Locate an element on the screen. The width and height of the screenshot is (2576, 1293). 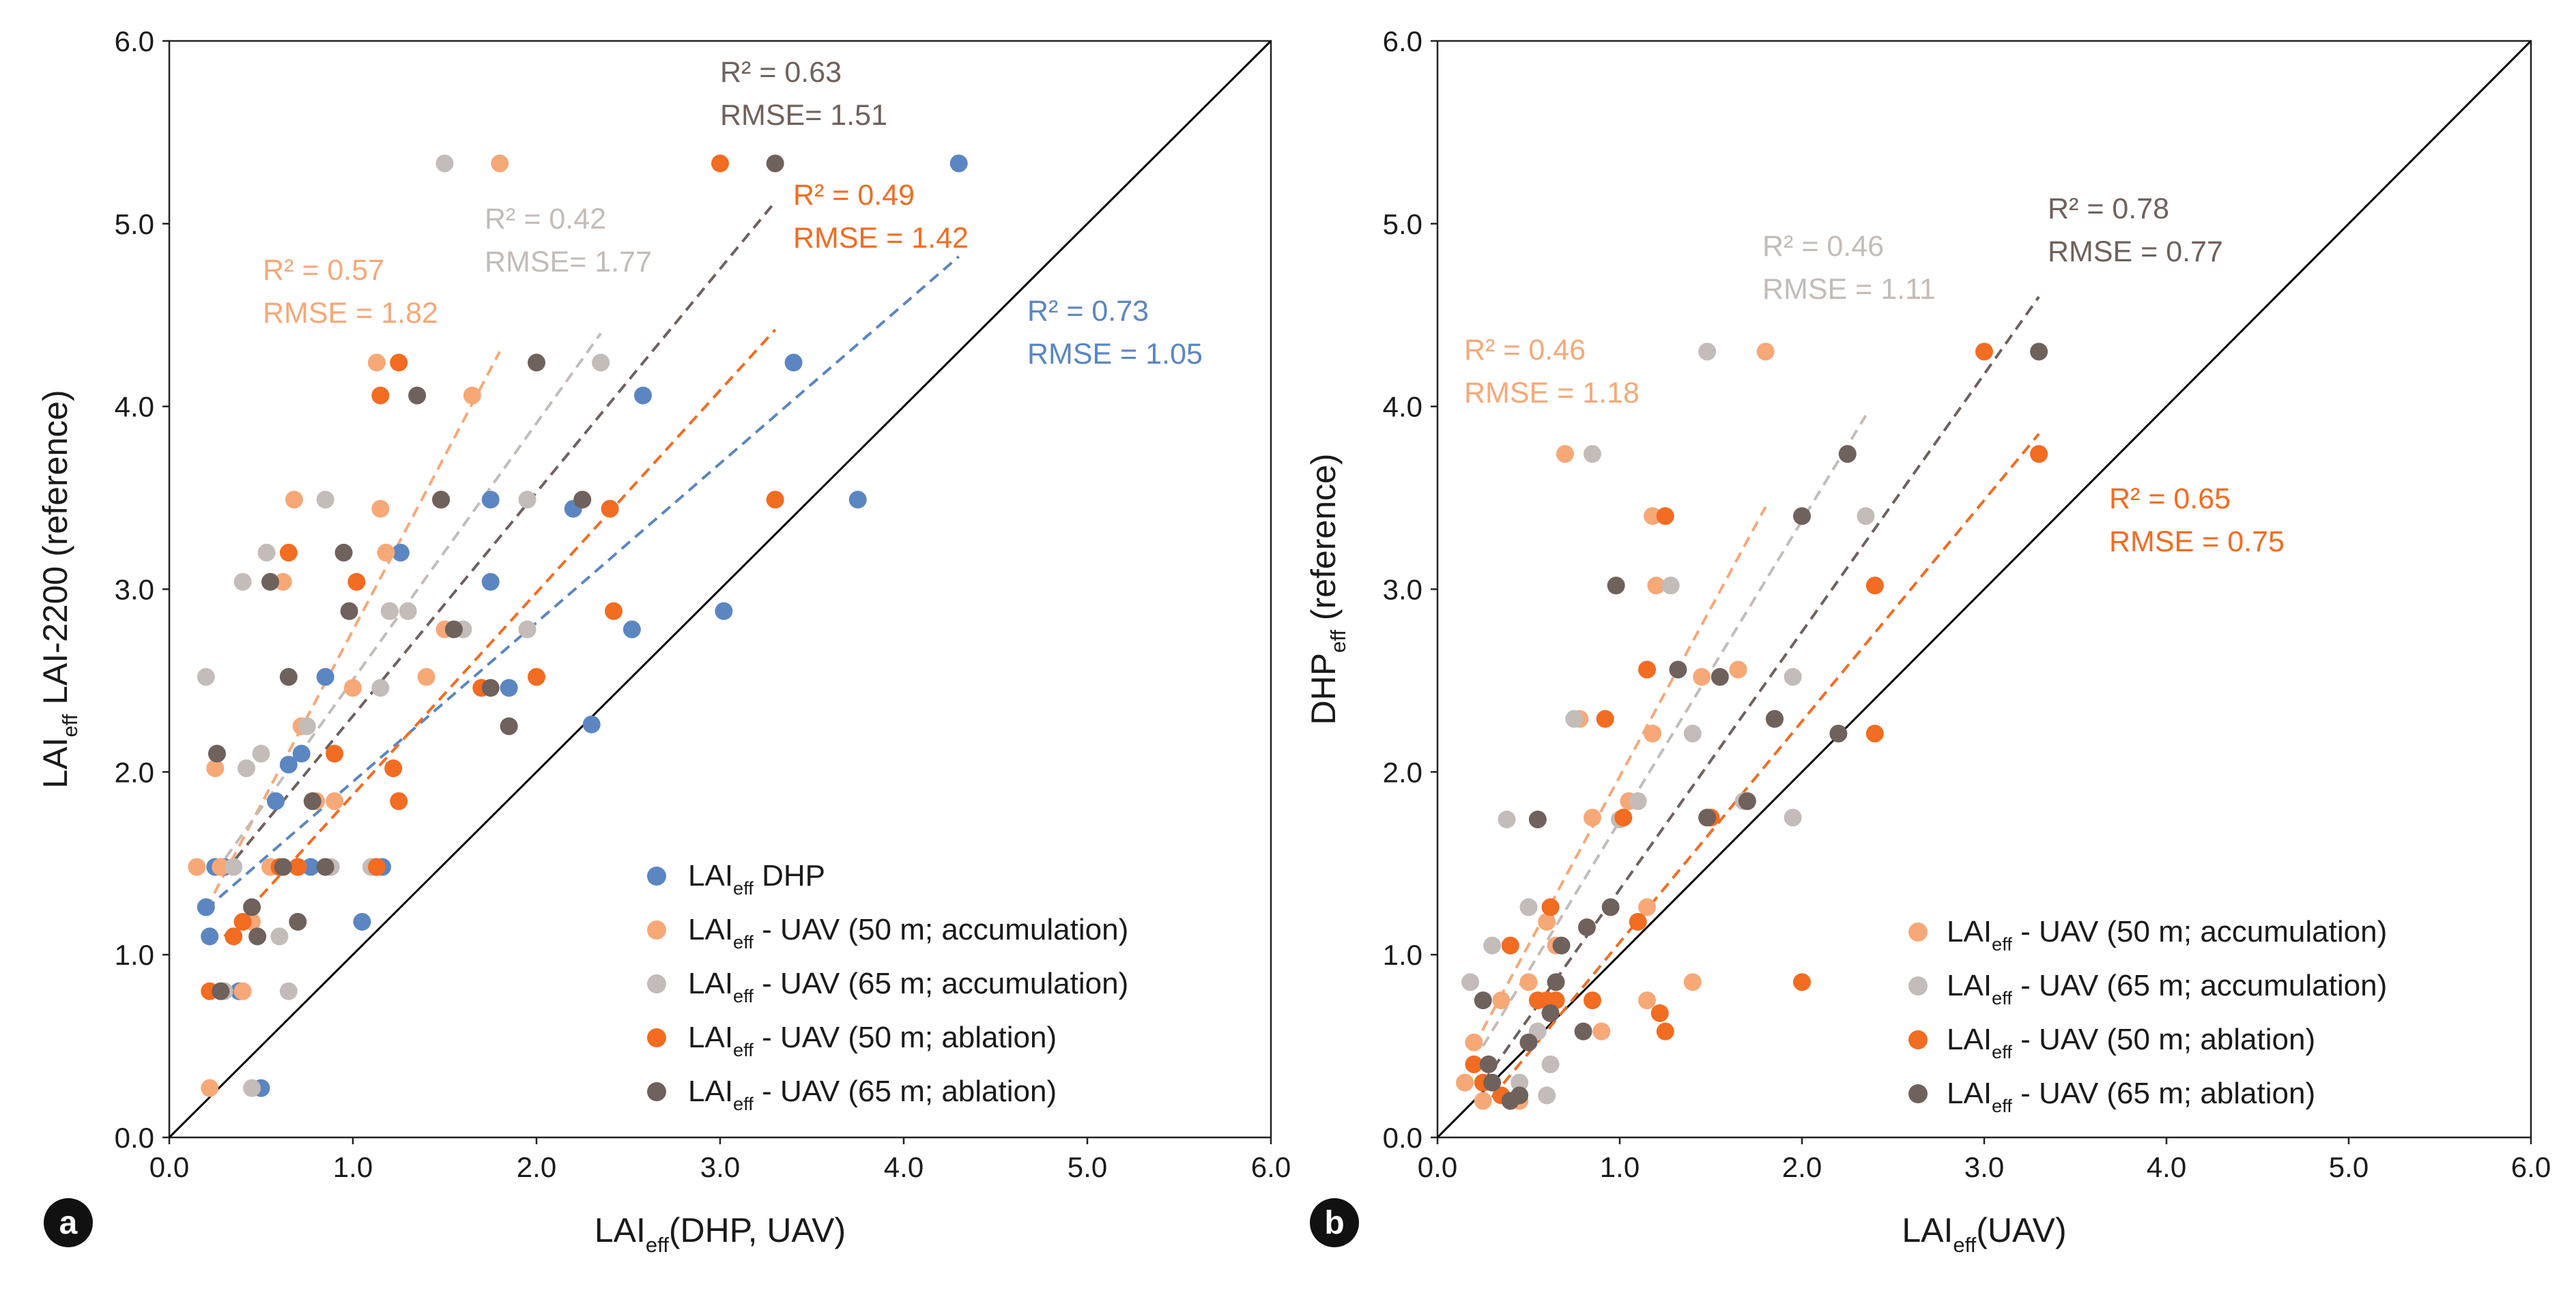
legend-label-uav65abl: LAIeff - UAV (65 m; ablation) is located at coordinates (2131, 1096).